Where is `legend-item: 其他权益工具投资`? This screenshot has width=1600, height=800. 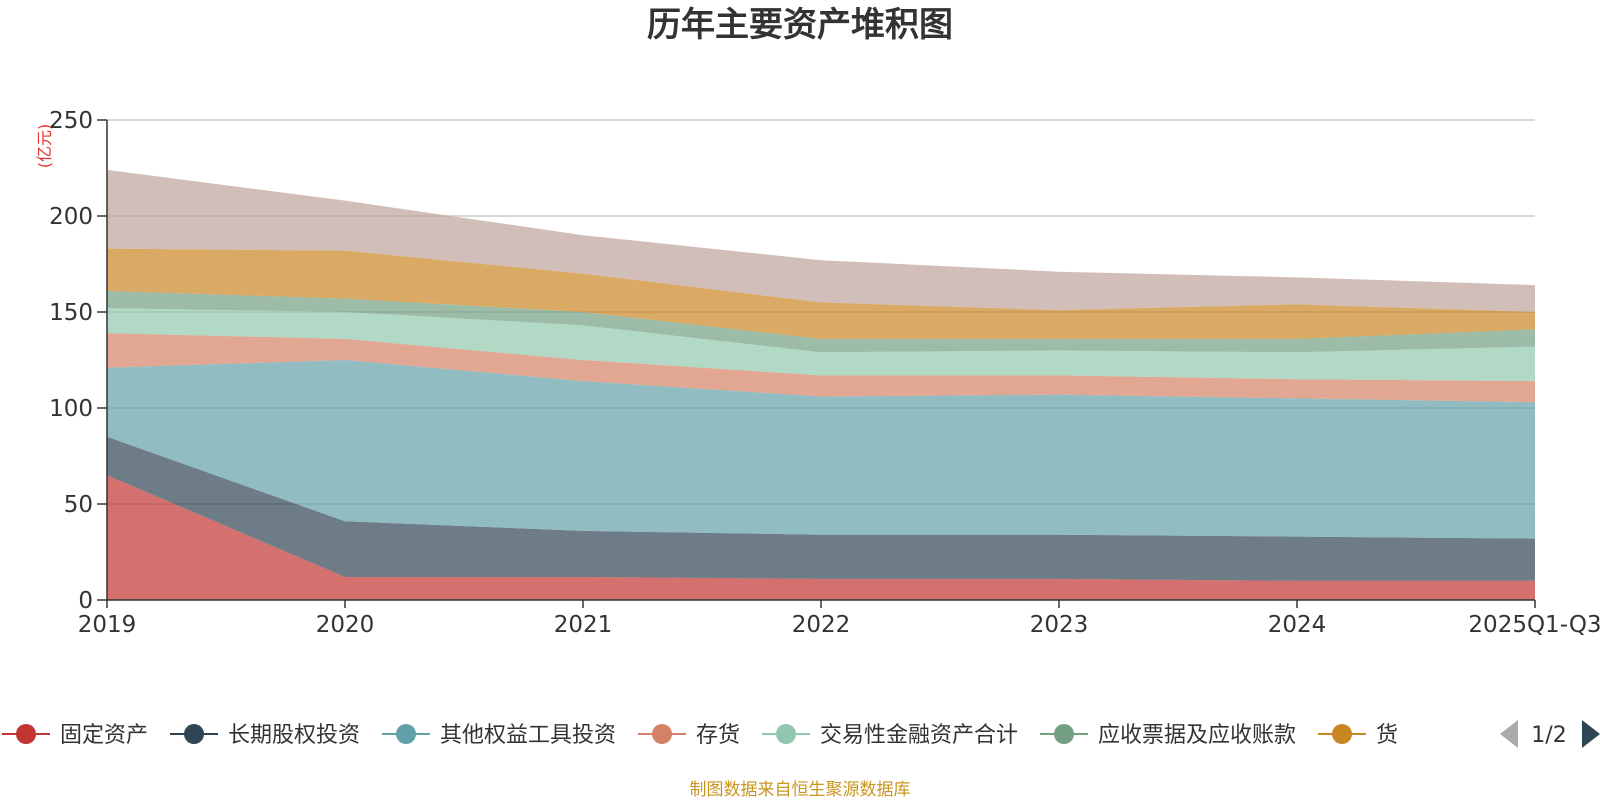 legend-item: 其他权益工具投资 is located at coordinates (499, 735).